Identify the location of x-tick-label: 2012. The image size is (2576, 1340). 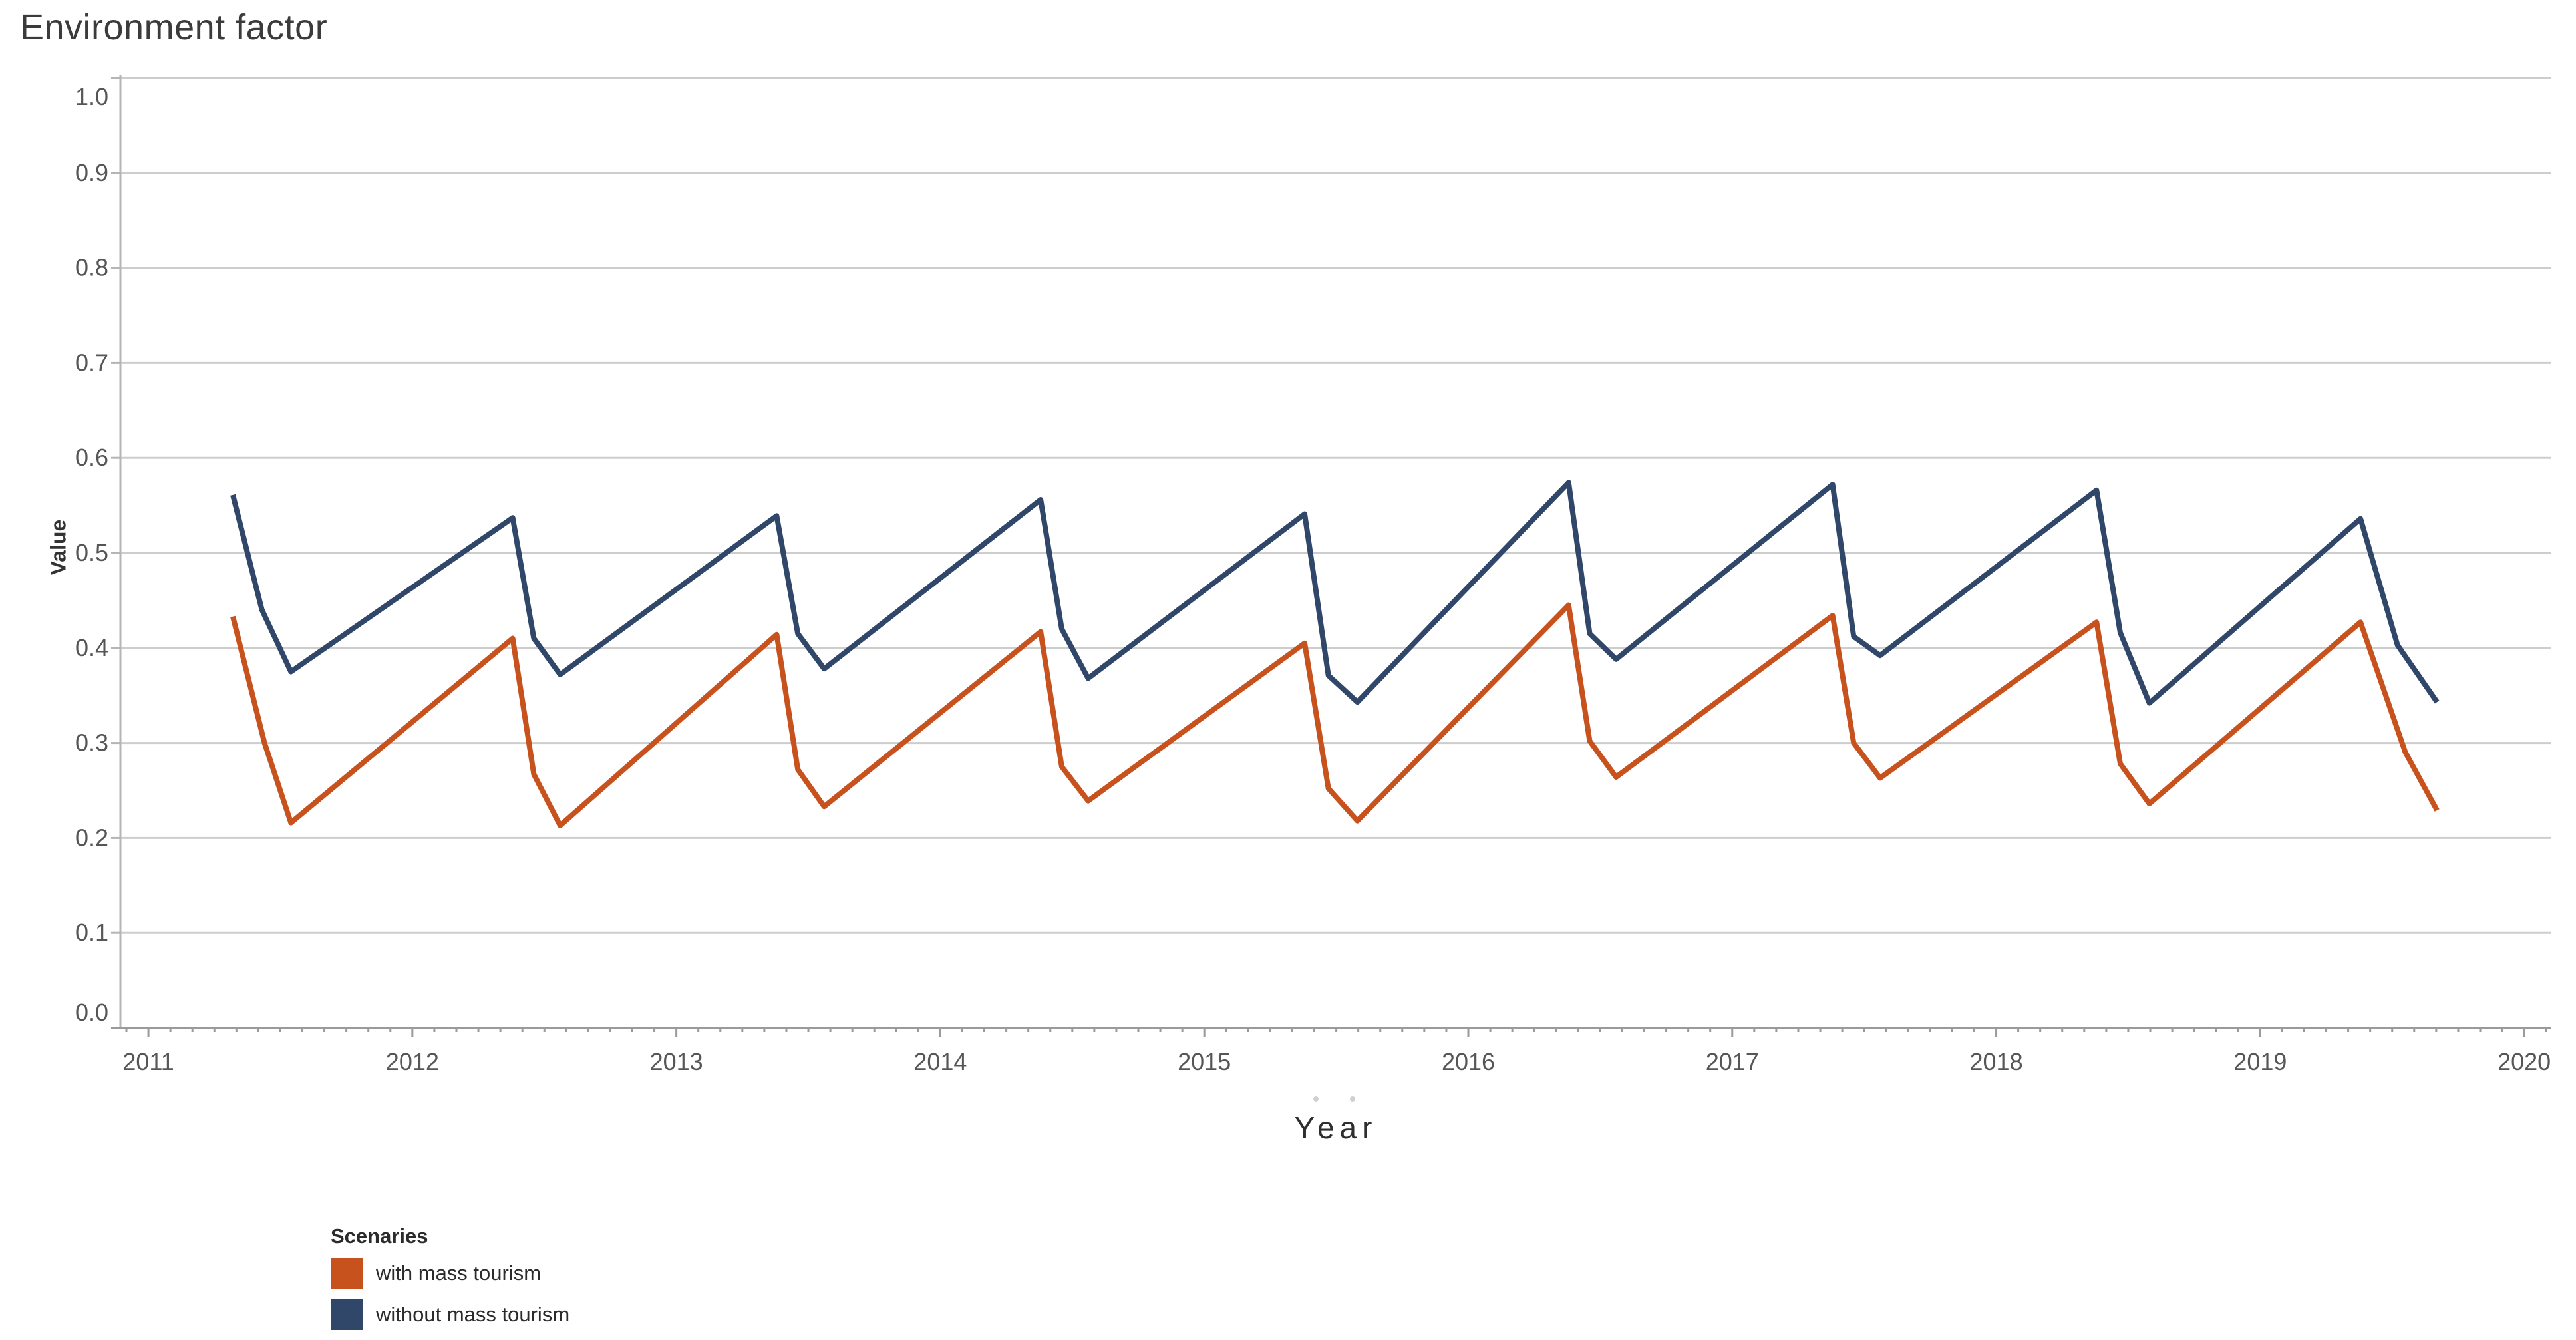
(412, 1061).